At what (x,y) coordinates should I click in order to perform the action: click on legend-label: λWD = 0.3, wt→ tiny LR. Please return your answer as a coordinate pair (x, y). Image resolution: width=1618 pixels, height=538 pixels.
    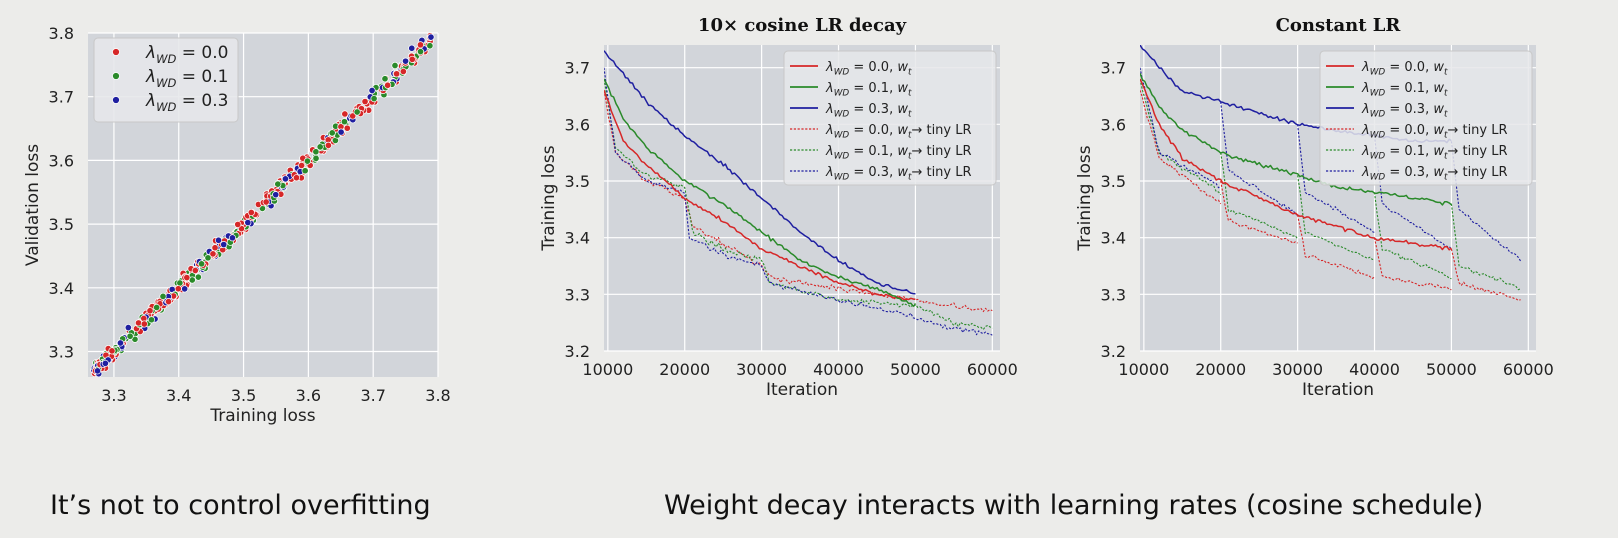
    Looking at the image, I should click on (898, 174).